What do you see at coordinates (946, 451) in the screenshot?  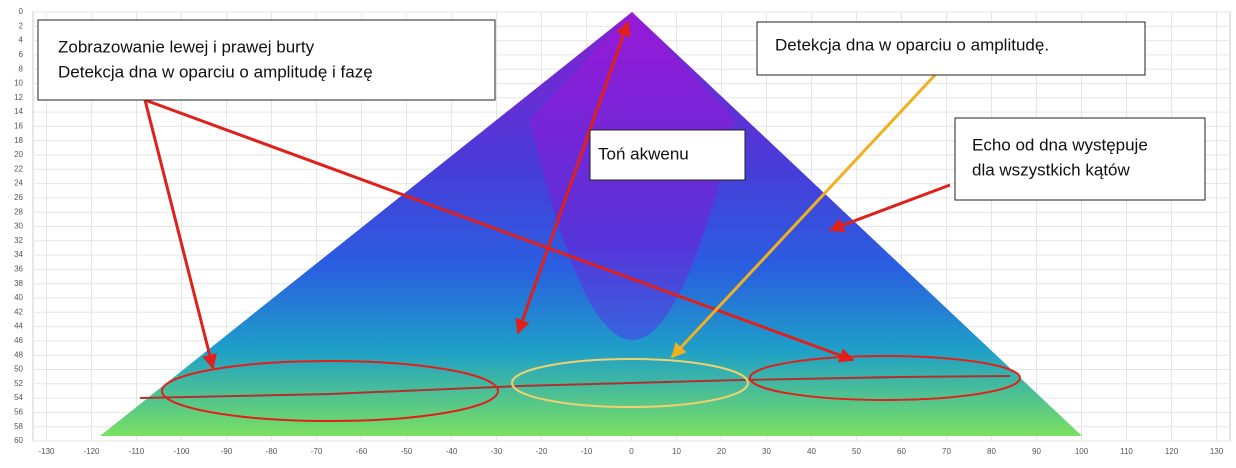 I see `x-tick-label: 70` at bounding box center [946, 451].